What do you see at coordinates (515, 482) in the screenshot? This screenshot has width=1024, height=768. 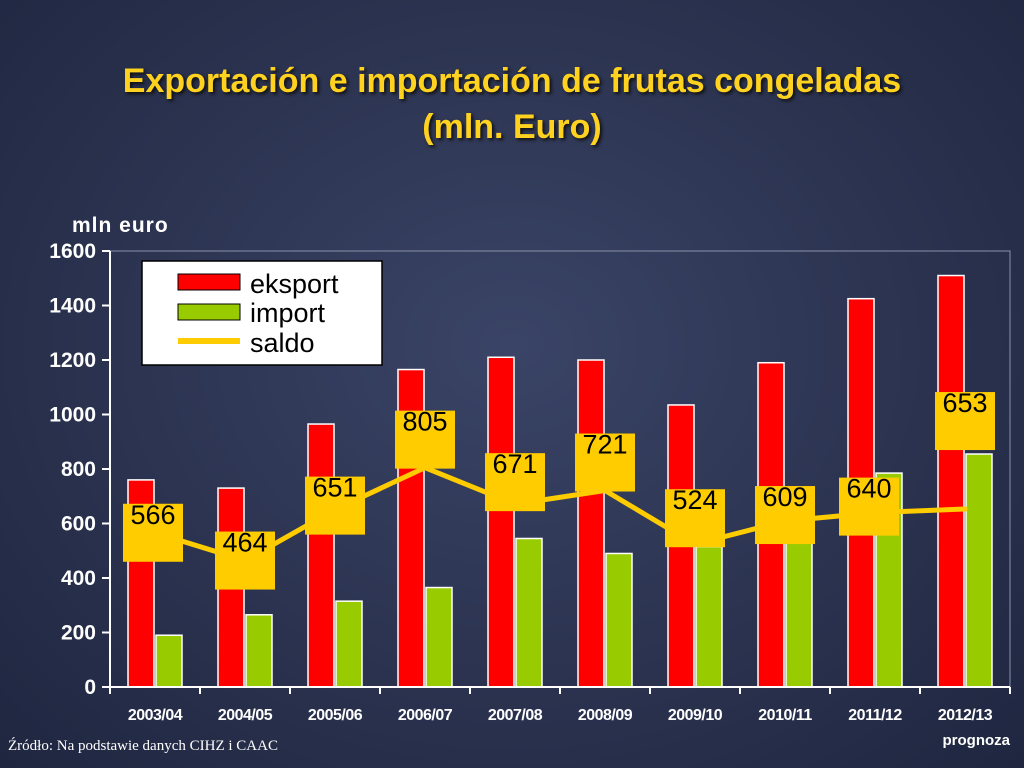 I see `data-label-box-2007/08` at bounding box center [515, 482].